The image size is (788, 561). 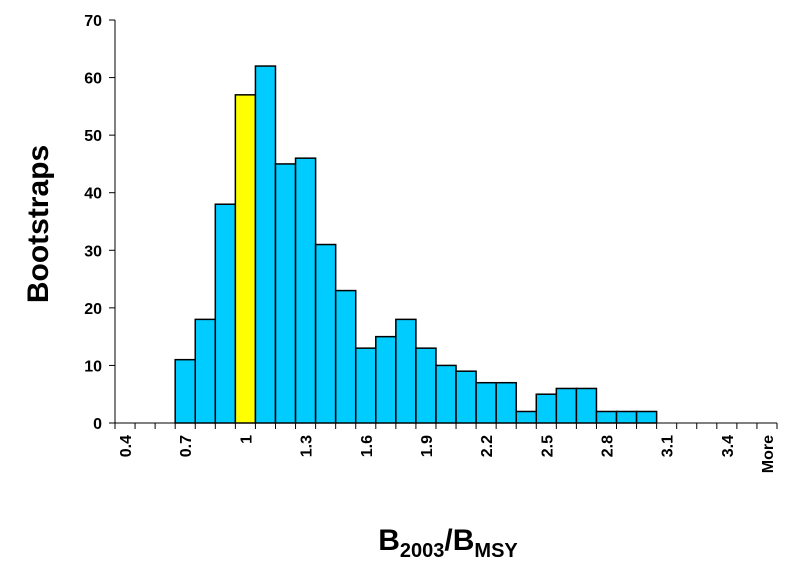 I want to click on x-axis-title-slash: /B, so click(x=459, y=540).